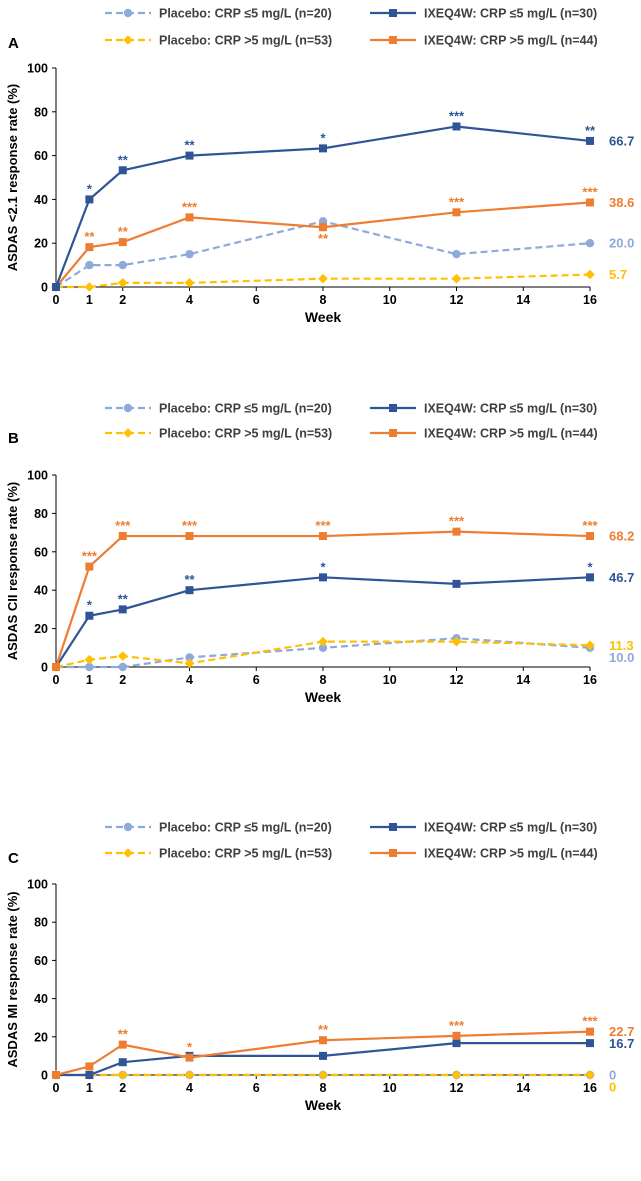 This screenshot has height=1181, width=641. I want to click on series-ixe-high: ***** *** ***, so click(325, 1046).